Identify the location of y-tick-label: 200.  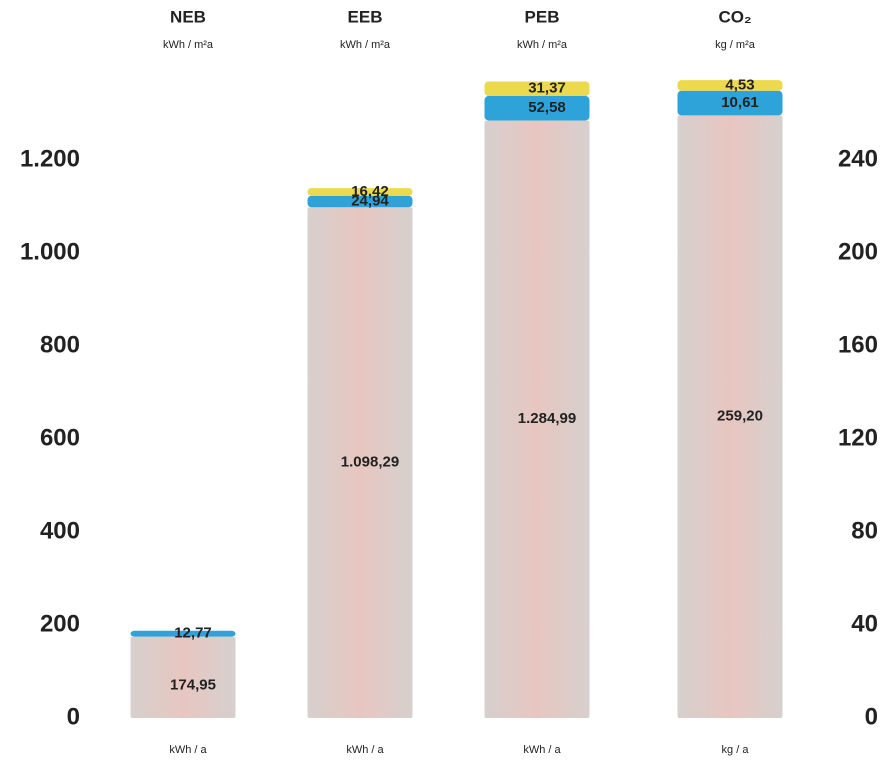
(60, 623).